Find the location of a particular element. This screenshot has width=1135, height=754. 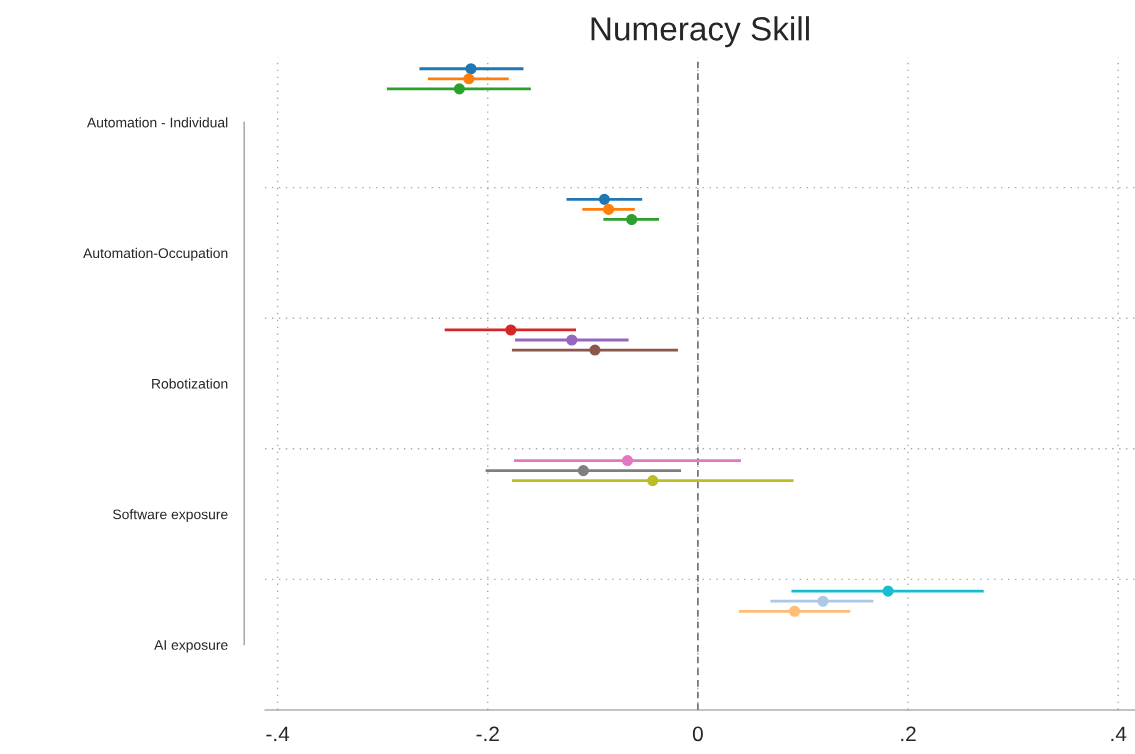

x-tick-label: .2 is located at coordinates (908, 734).